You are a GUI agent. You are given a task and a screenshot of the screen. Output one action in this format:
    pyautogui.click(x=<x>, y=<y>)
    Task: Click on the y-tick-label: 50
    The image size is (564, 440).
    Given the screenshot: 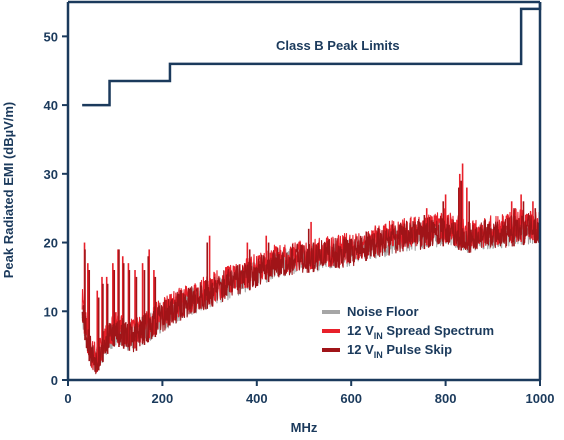 What is the action you would take?
    pyautogui.click(x=51, y=36)
    